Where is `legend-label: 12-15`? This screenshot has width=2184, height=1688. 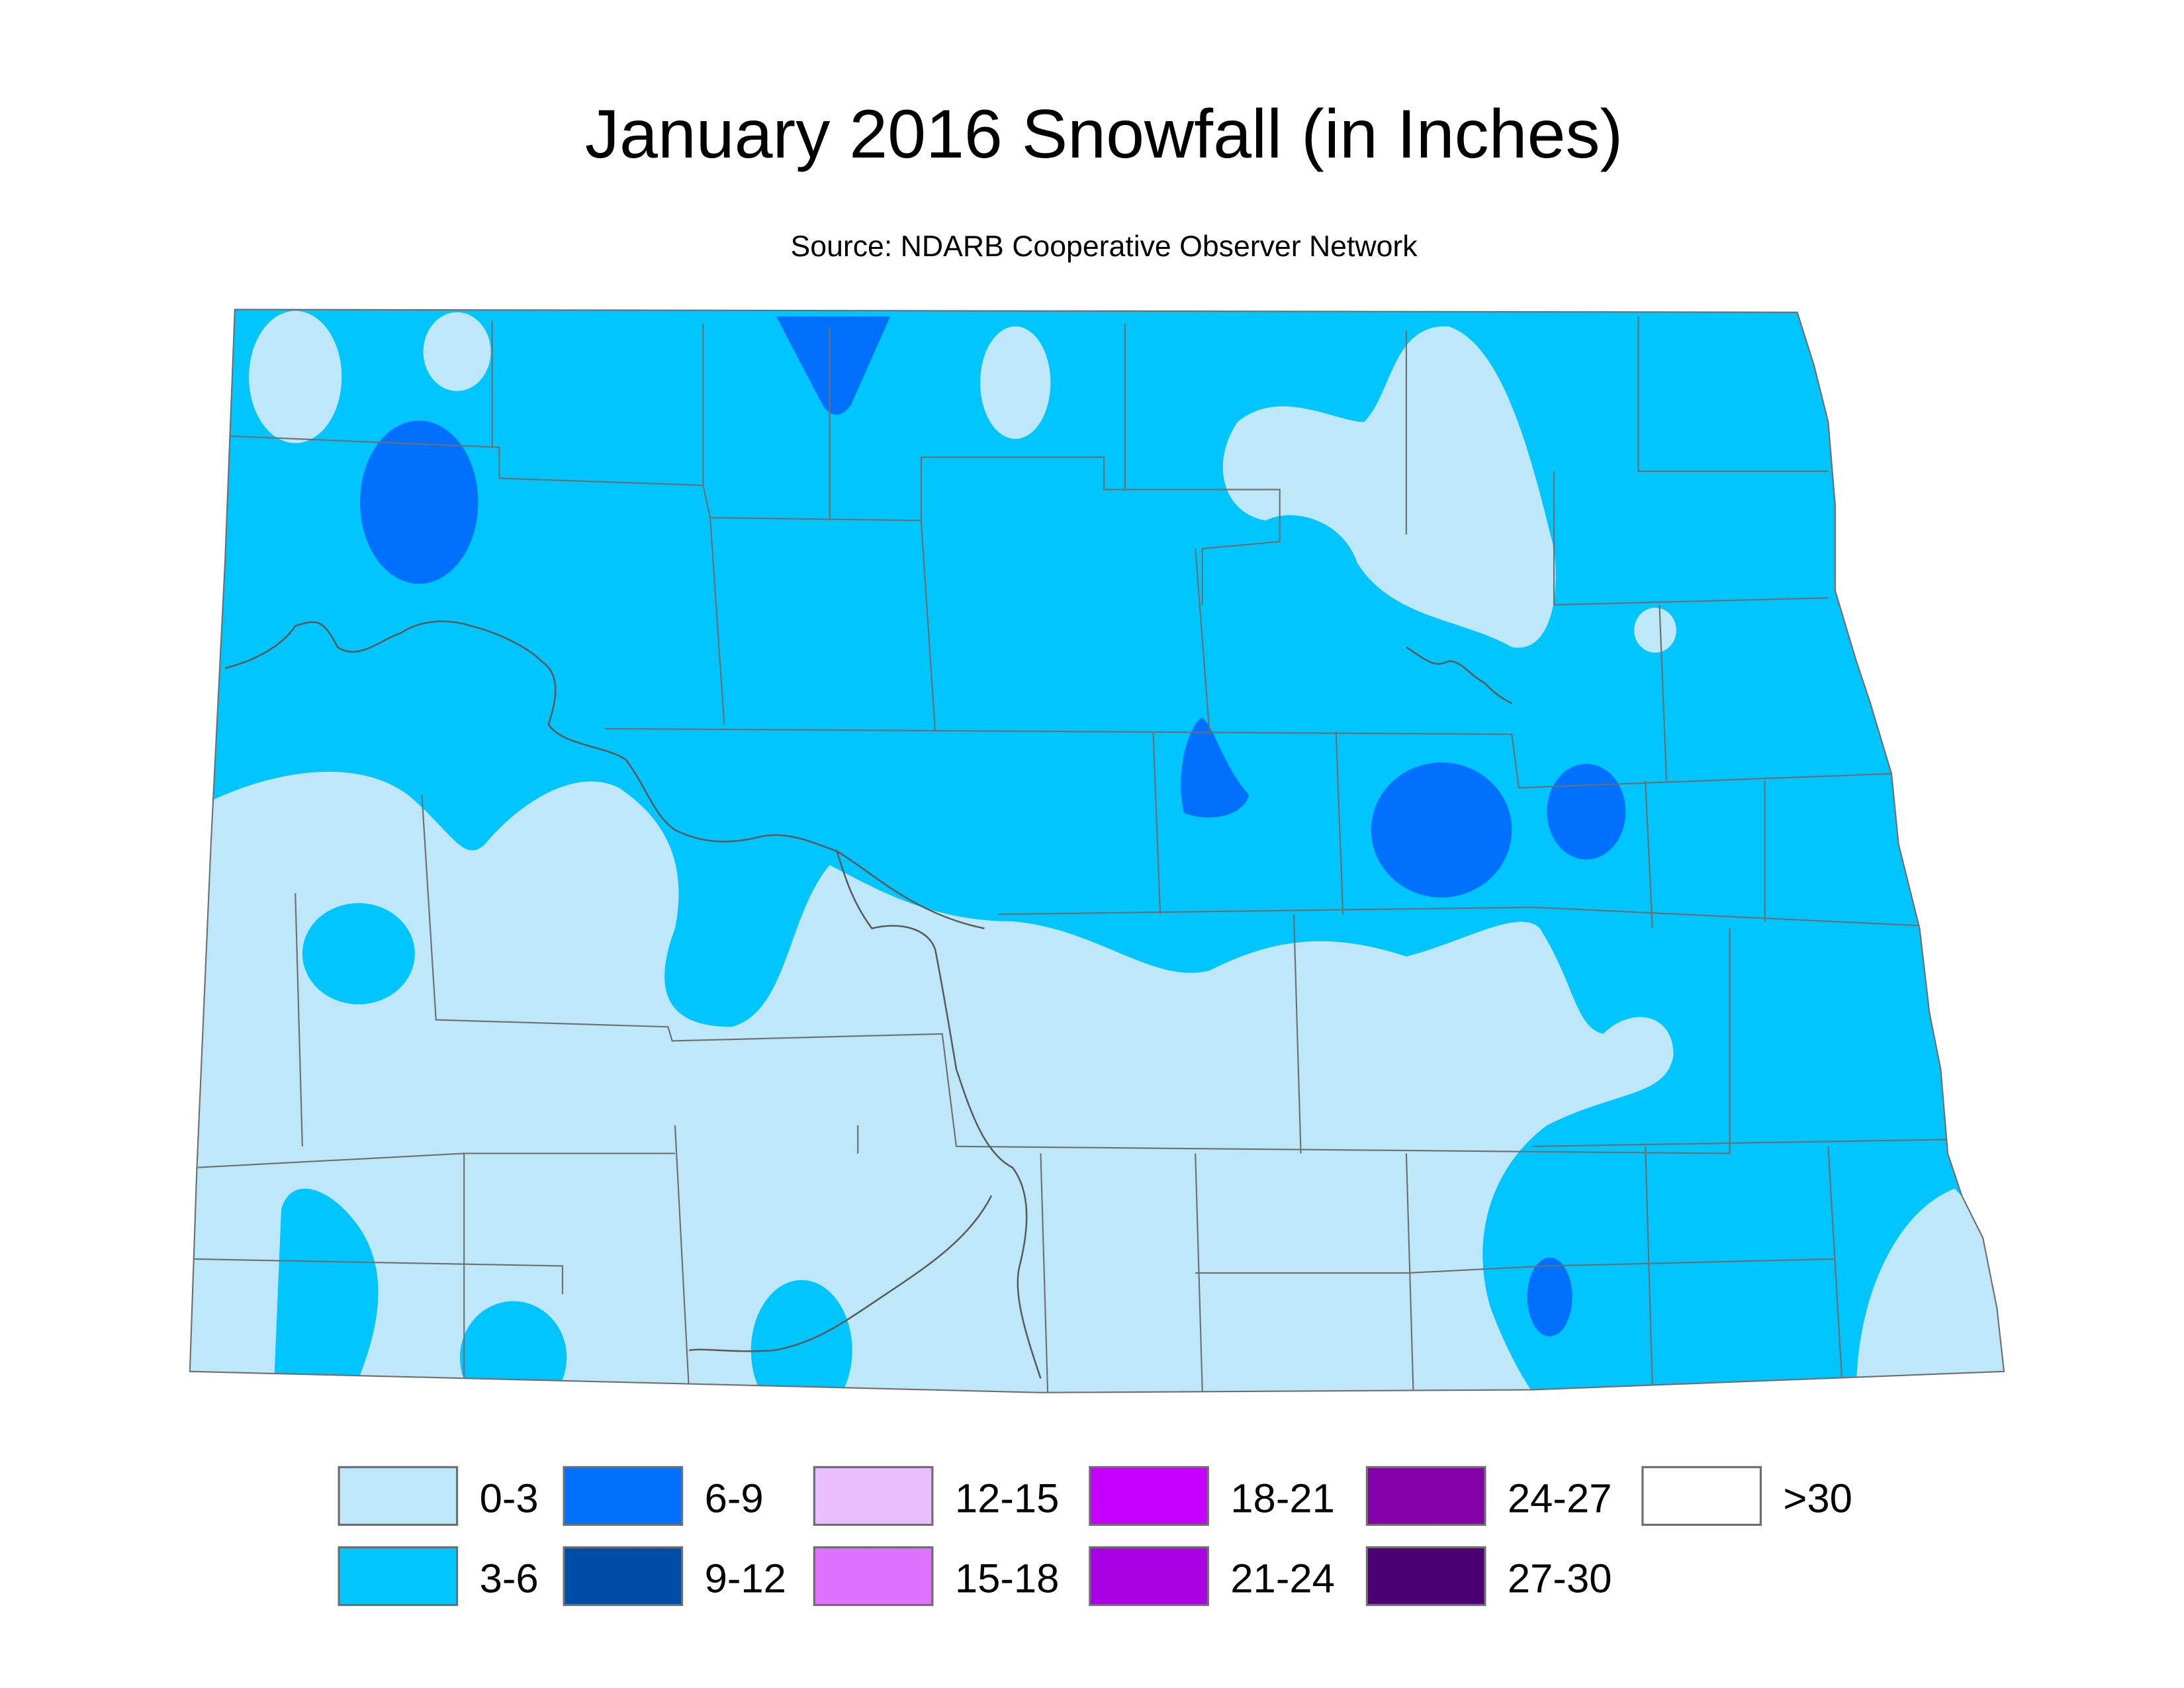
legend-label: 12-15 is located at coordinates (1007, 1498).